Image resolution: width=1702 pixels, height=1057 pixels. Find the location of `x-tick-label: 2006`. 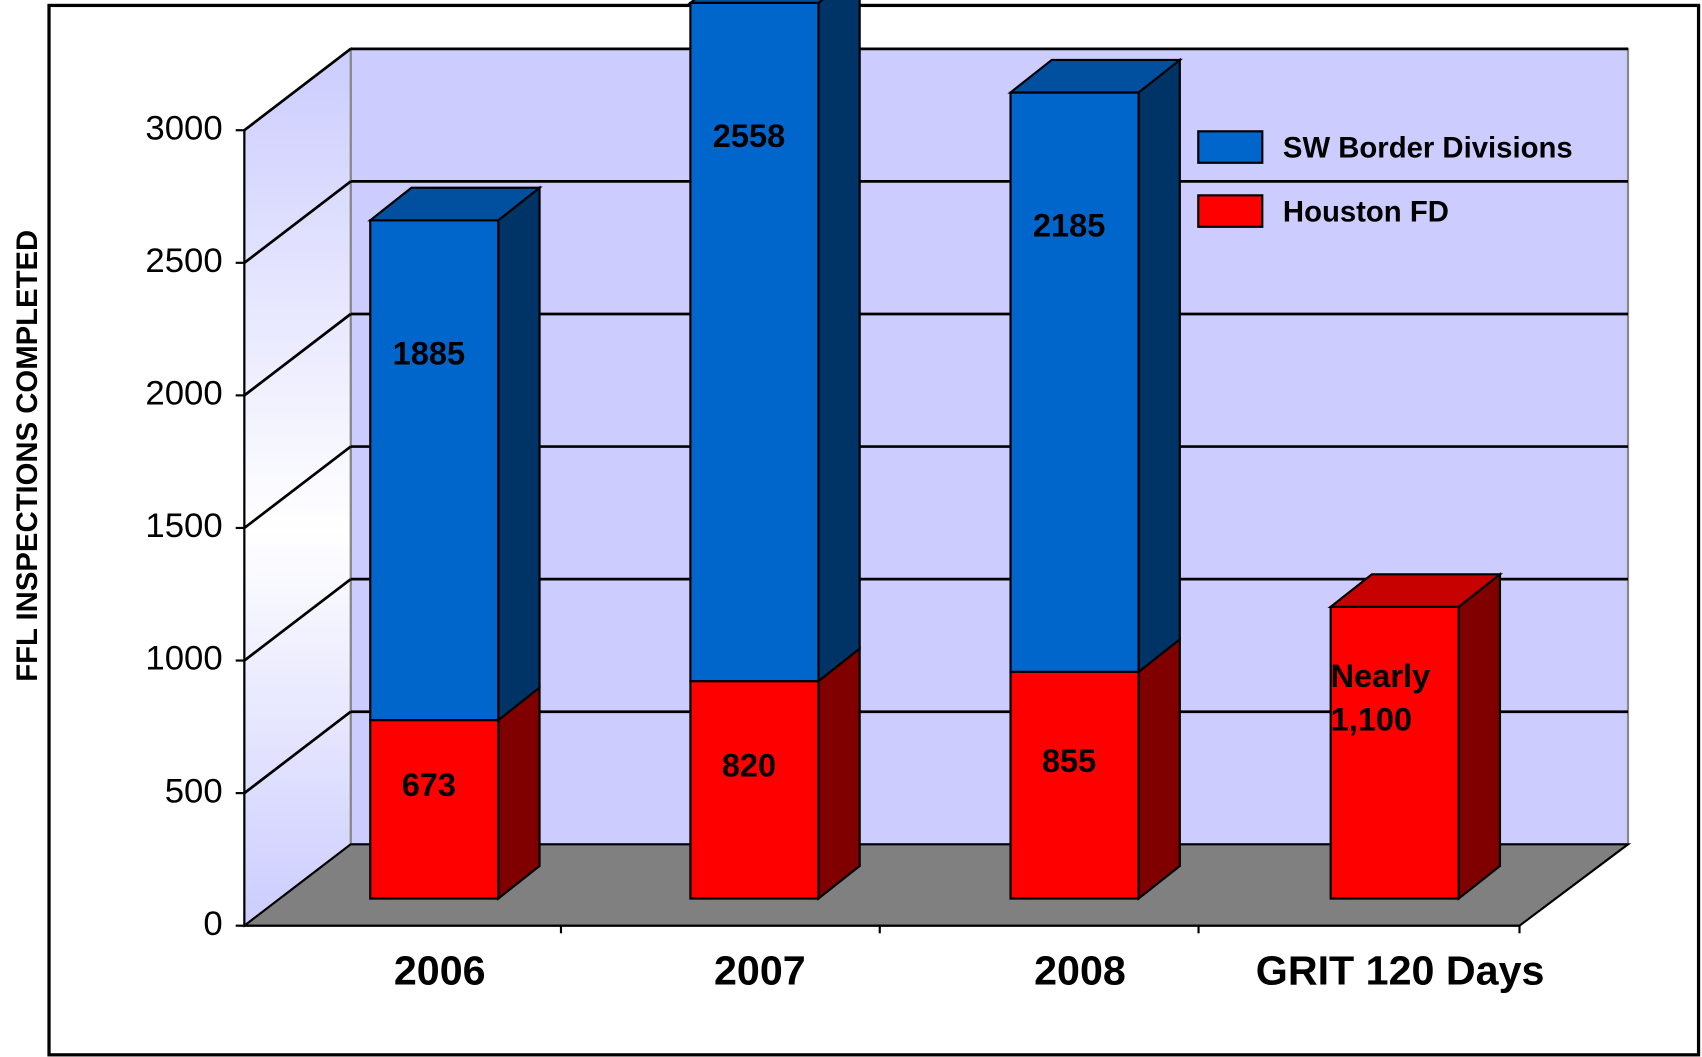

x-tick-label: 2006 is located at coordinates (440, 970).